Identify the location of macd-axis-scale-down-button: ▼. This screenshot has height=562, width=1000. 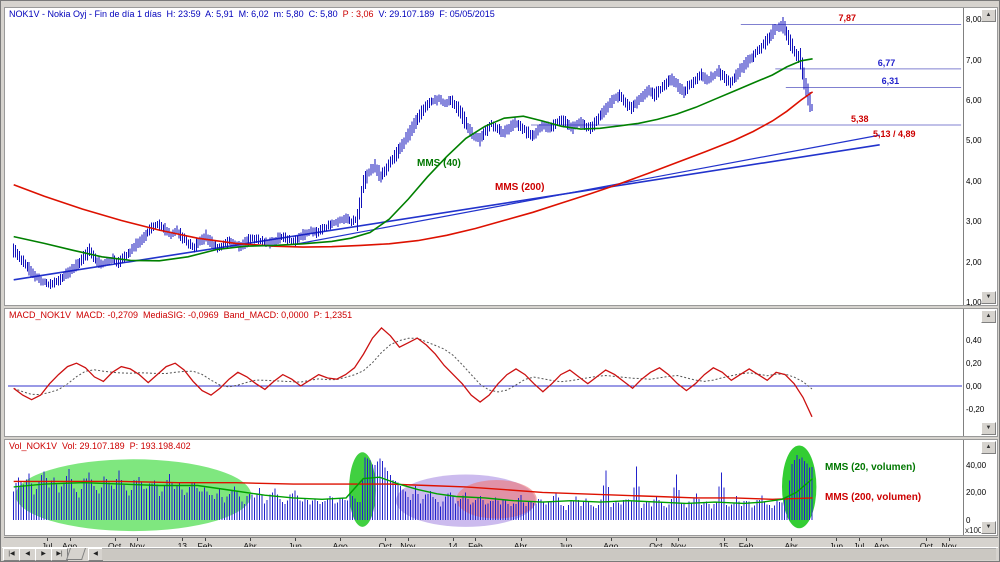
(988, 428).